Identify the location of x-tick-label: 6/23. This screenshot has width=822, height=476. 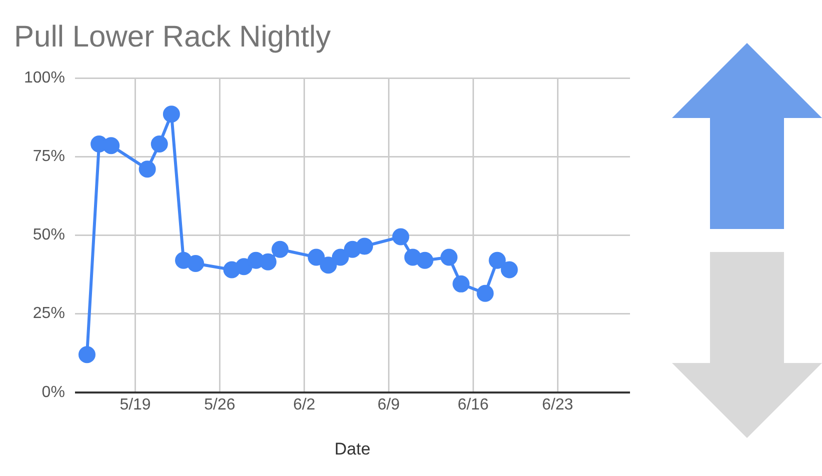
(558, 405).